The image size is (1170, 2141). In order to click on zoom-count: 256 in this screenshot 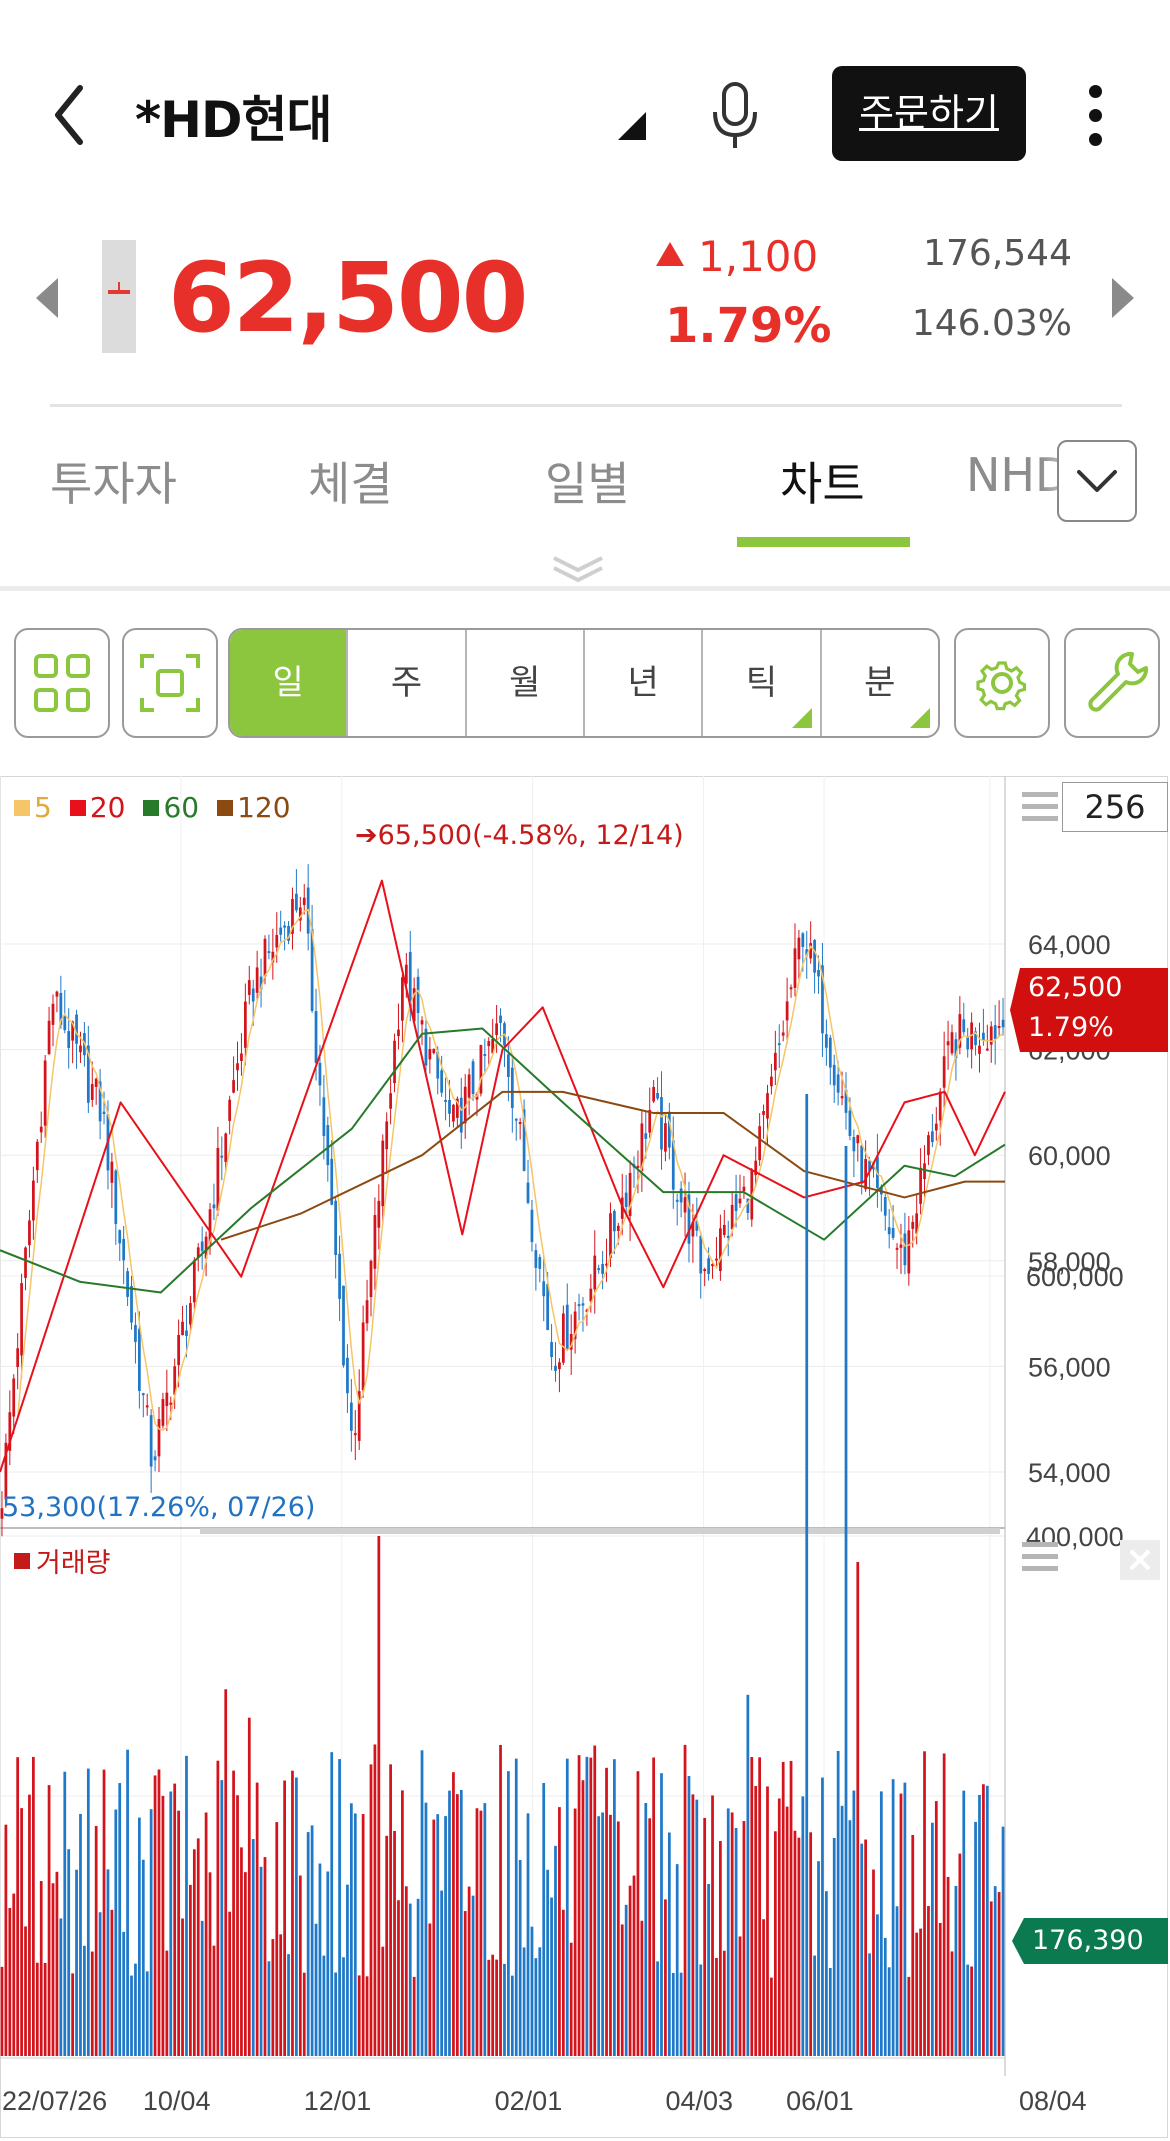, I will do `click(1115, 807)`.